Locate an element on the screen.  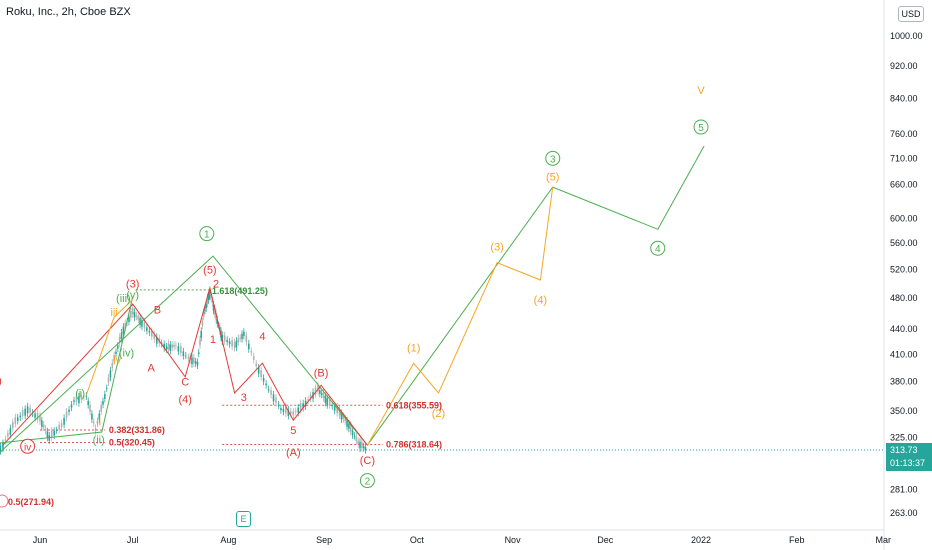
fib-level-label: 0.786(318.64) is located at coordinates (414, 444).